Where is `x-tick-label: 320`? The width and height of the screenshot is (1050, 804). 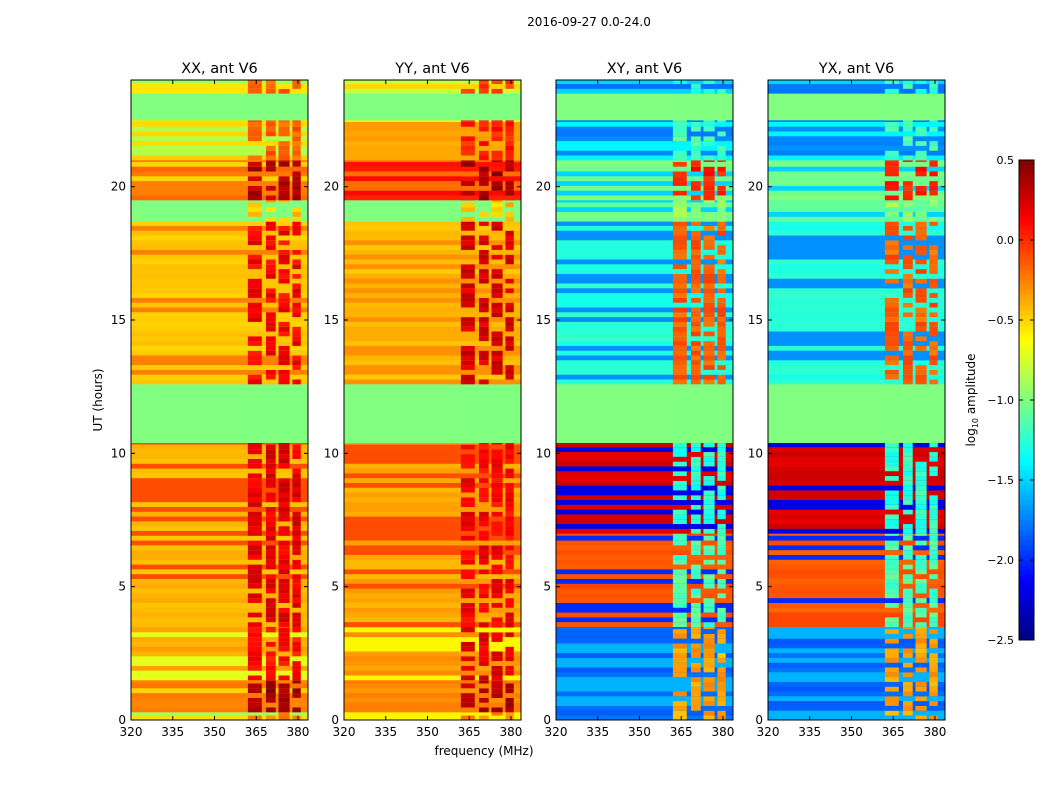 x-tick-label: 320 is located at coordinates (344, 732).